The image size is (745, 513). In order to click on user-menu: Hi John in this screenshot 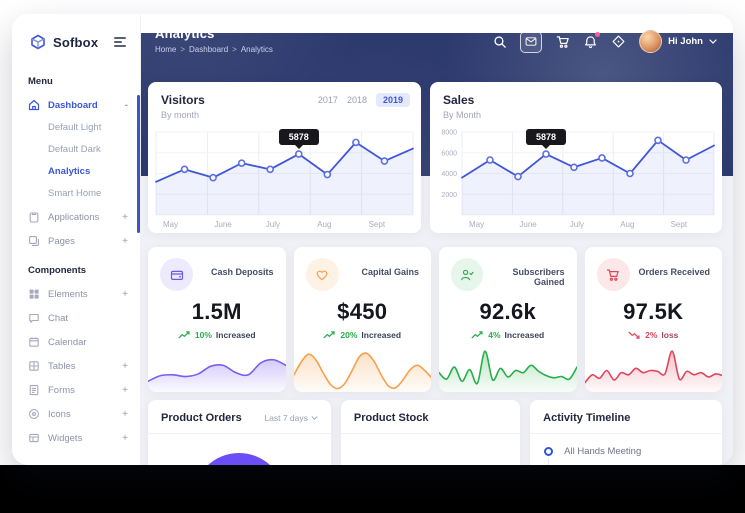, I will do `click(678, 41)`.